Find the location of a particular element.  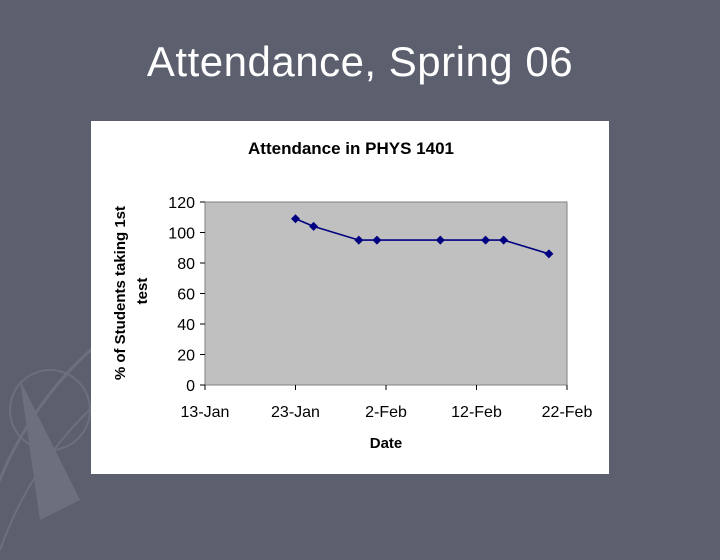

y-tick-label: 40 is located at coordinates (186, 325).